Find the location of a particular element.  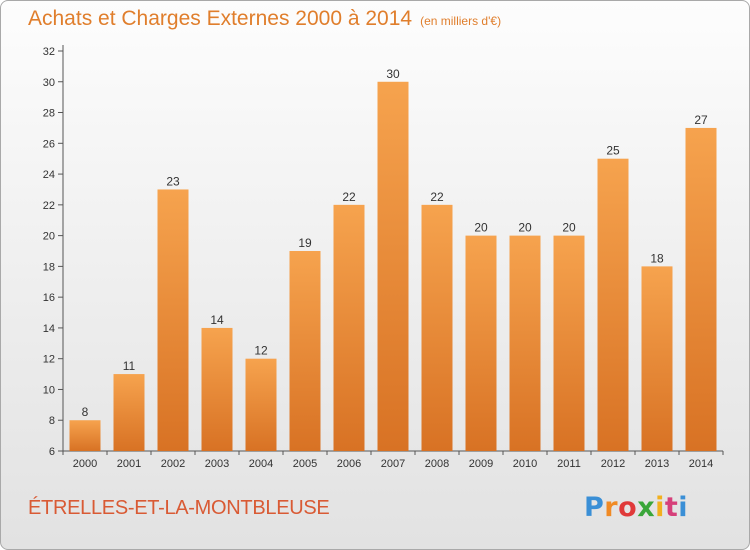

y-tick-label: 26 is located at coordinates (49, 144).